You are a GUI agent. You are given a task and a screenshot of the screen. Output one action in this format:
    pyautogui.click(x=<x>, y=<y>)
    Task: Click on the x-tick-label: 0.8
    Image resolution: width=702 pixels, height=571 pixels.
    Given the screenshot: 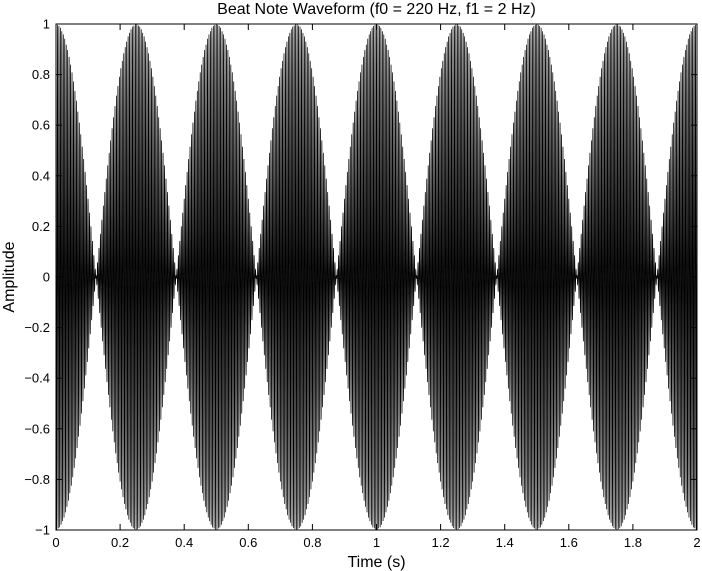 What is the action you would take?
    pyautogui.click(x=312, y=542)
    